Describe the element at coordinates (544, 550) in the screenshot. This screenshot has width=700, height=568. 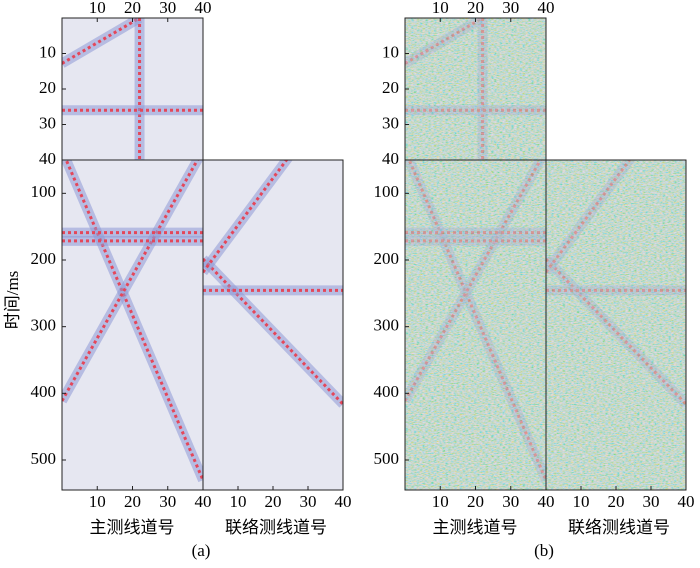
I see `caption: (b)` at that location.